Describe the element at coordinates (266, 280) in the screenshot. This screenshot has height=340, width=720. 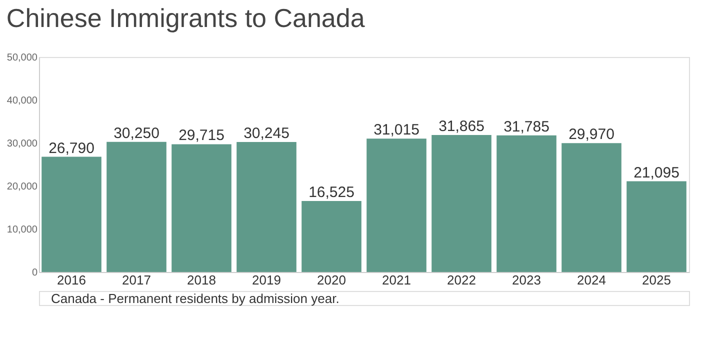
I see `x-tick-label: 2019` at that location.